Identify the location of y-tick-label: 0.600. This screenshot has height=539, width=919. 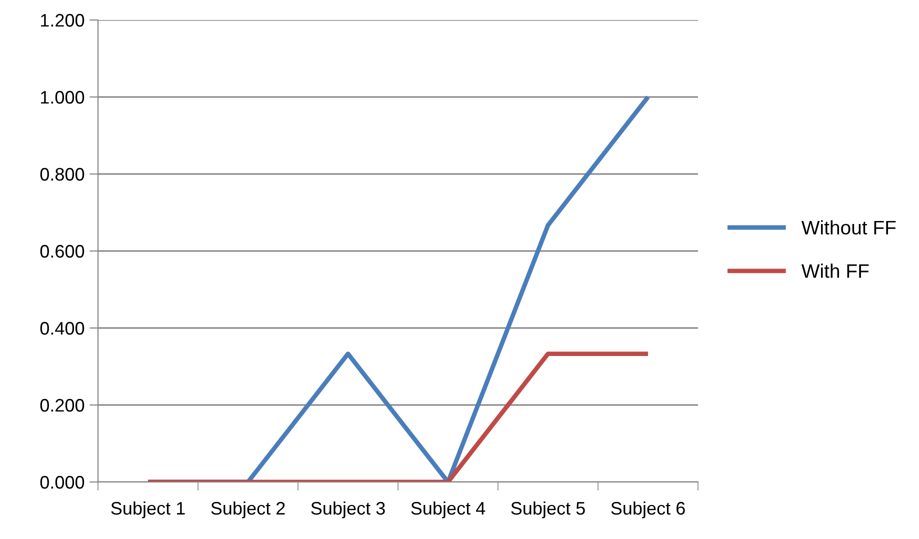
(62, 251).